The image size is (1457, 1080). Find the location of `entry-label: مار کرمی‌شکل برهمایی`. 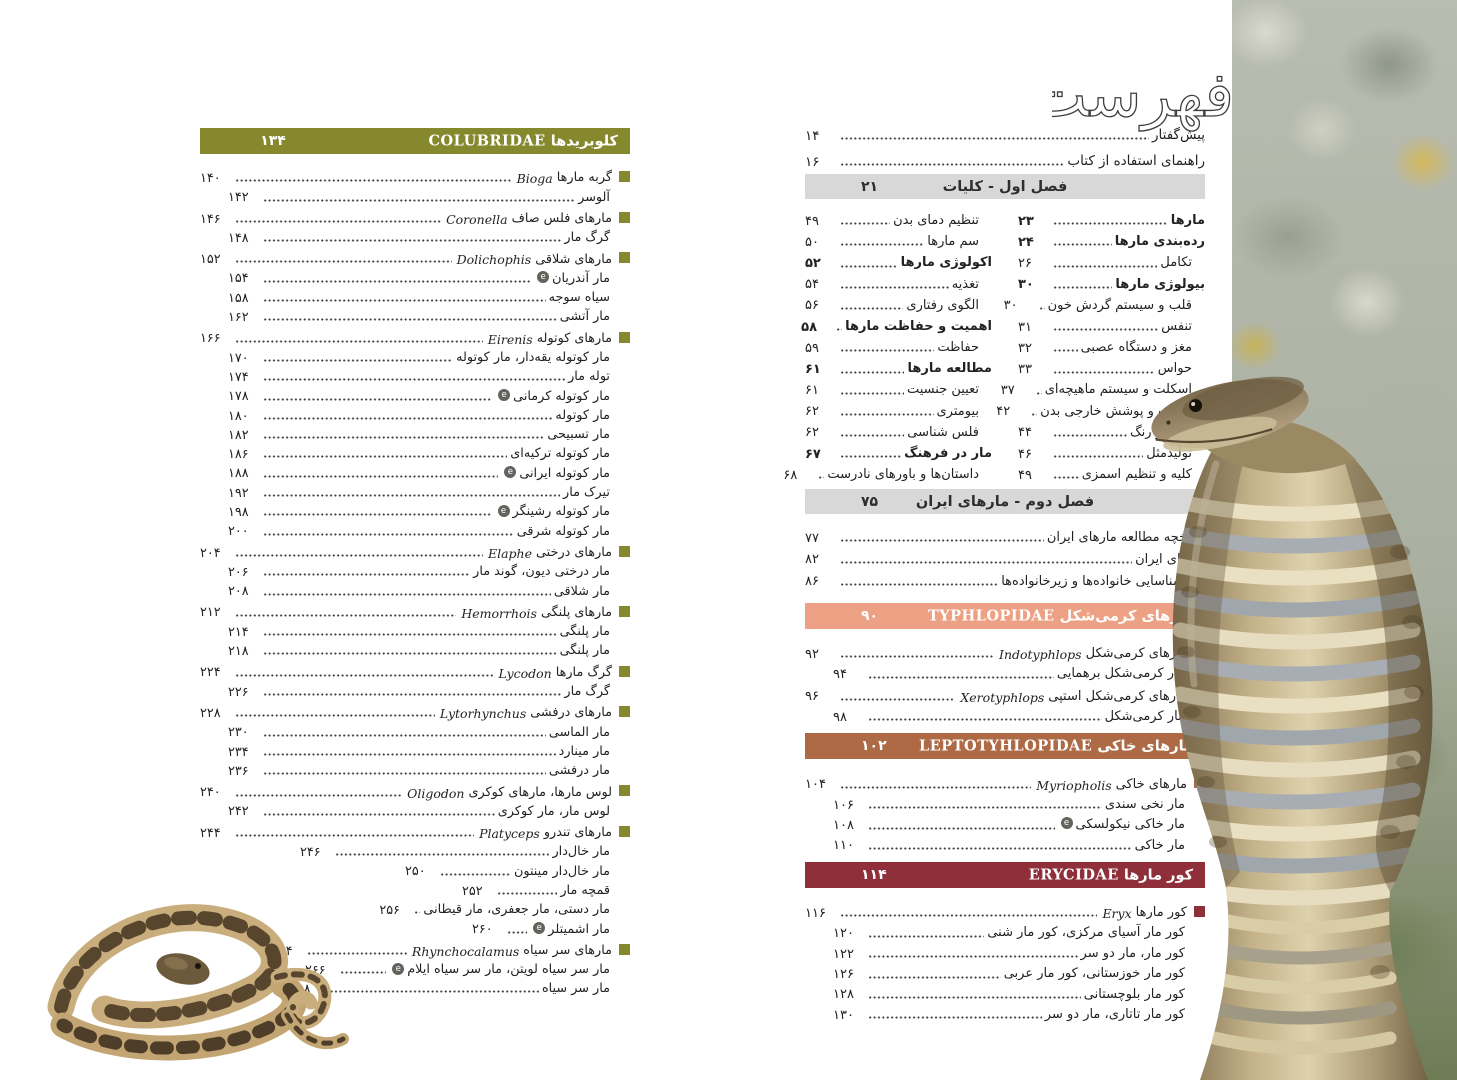

entry-label: مار کرمی‌شکل برهمایی is located at coordinates (1120, 674).